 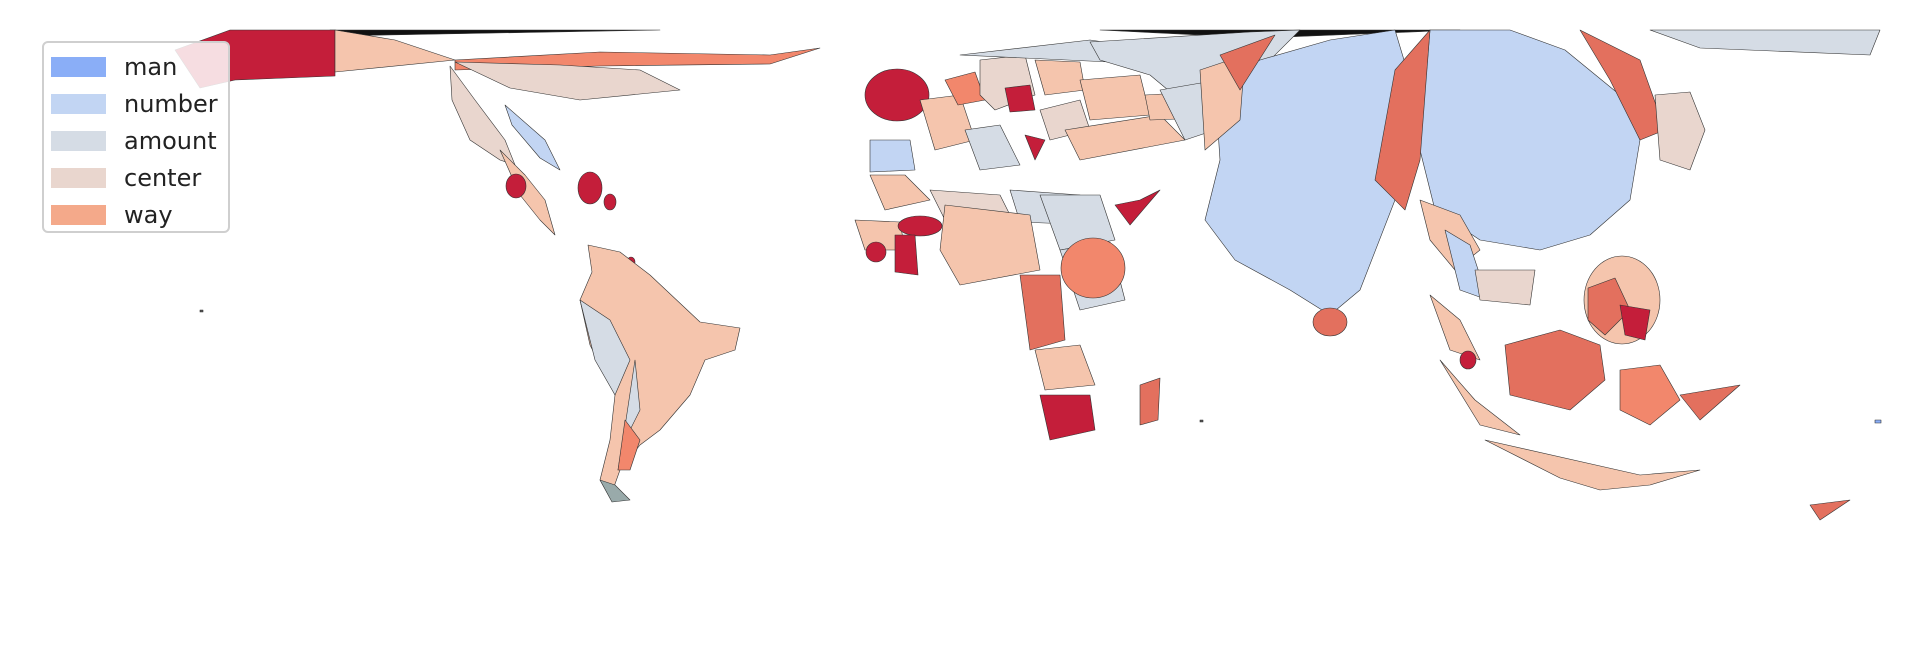 I want to click on region-new-zealand, so click(x=1830, y=510).